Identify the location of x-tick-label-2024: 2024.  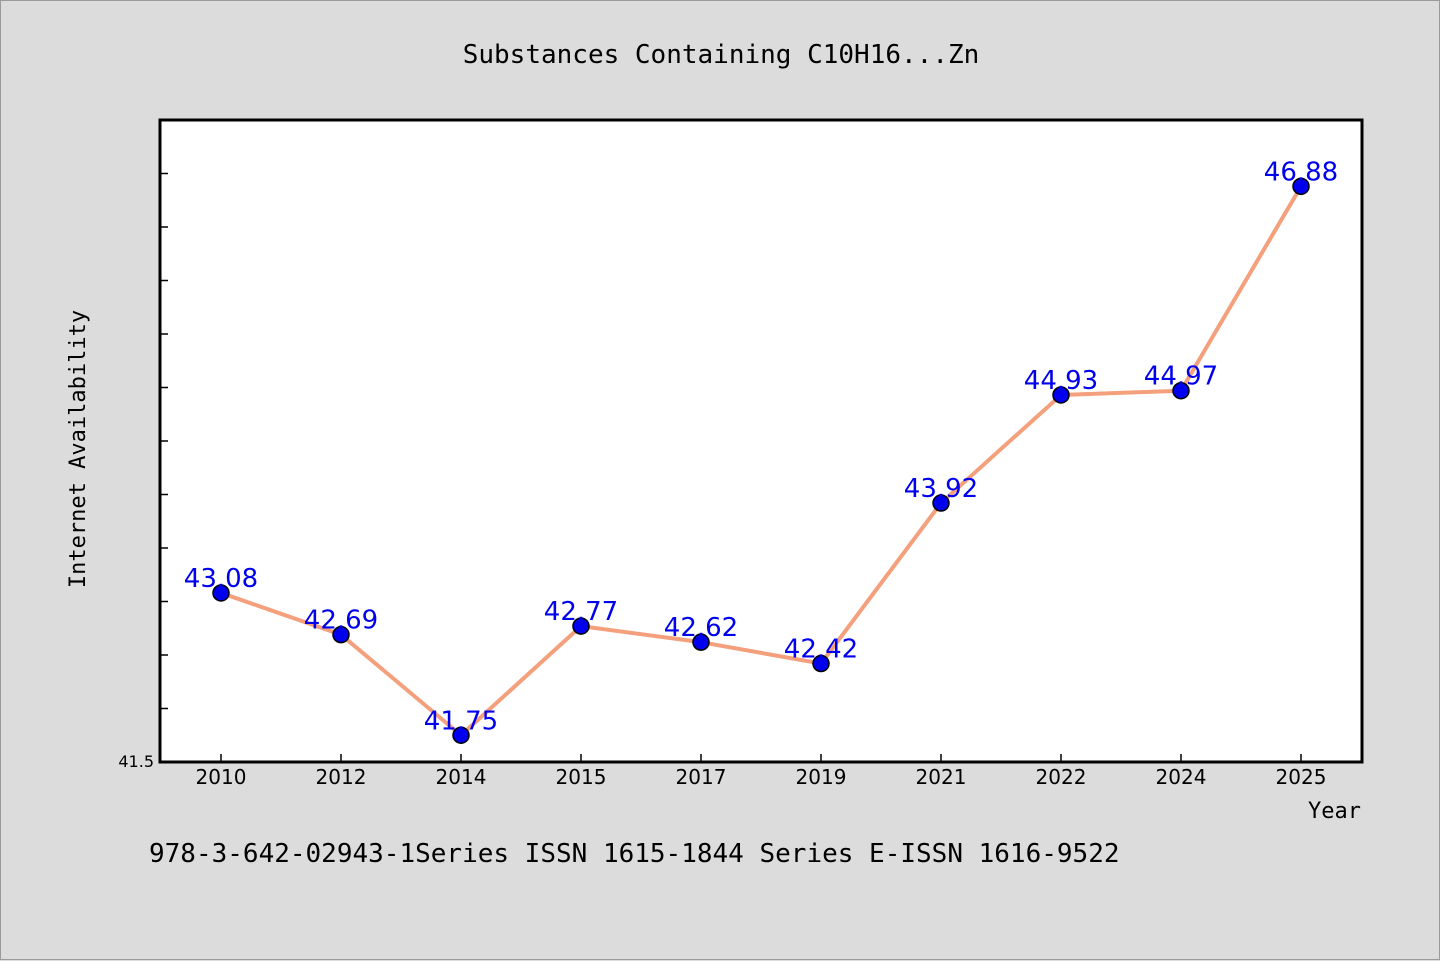
(1181, 777).